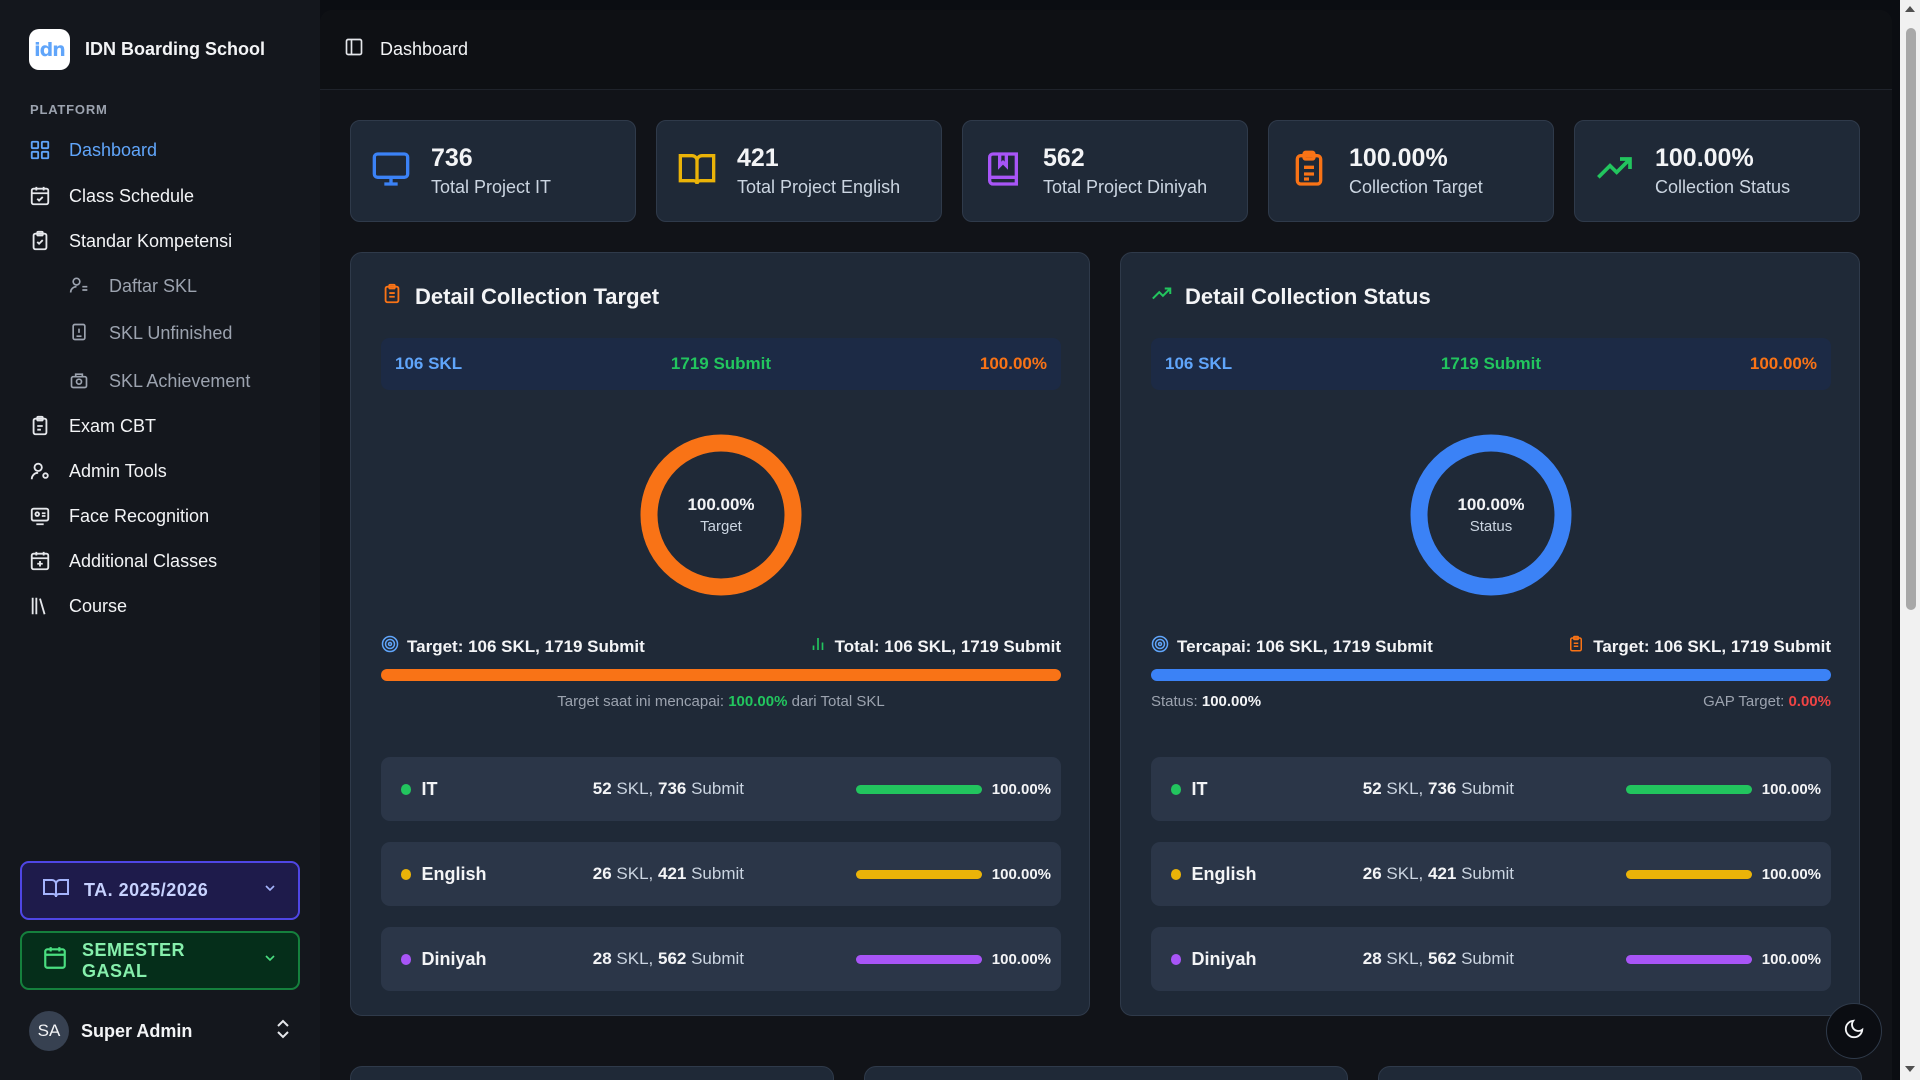  Describe the element at coordinates (1910, 9) in the screenshot. I see `scroll-up-arrow` at that location.